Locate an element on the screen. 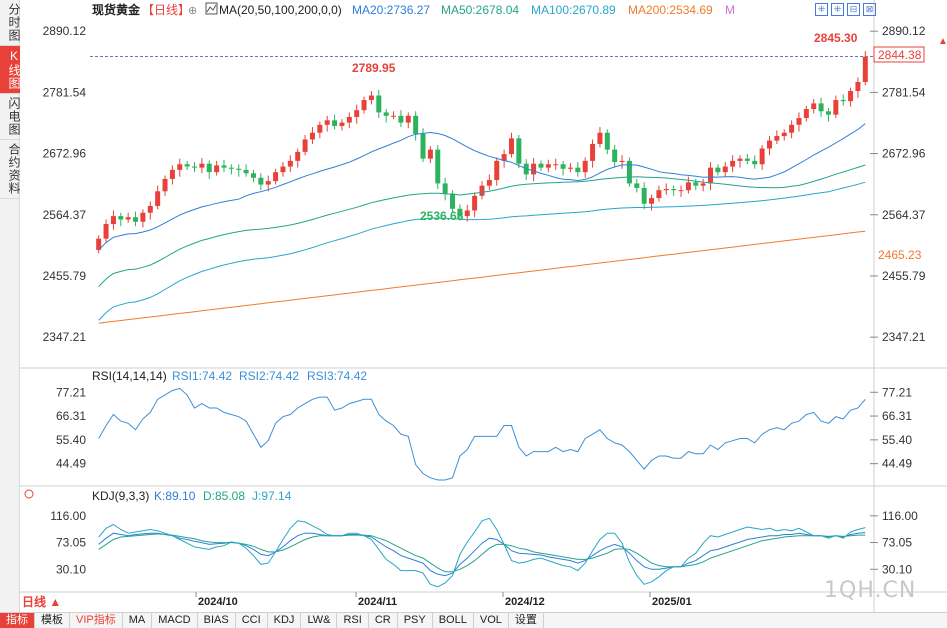 The width and height of the screenshot is (947, 628). indicator-tab-ma: MA is located at coordinates (138, 620).